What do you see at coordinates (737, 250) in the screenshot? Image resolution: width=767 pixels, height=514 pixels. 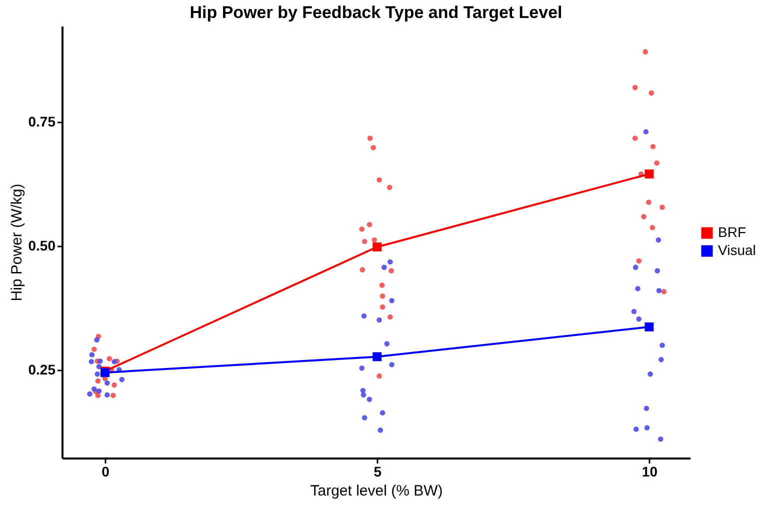 I see `legend-label: Visual` at bounding box center [737, 250].